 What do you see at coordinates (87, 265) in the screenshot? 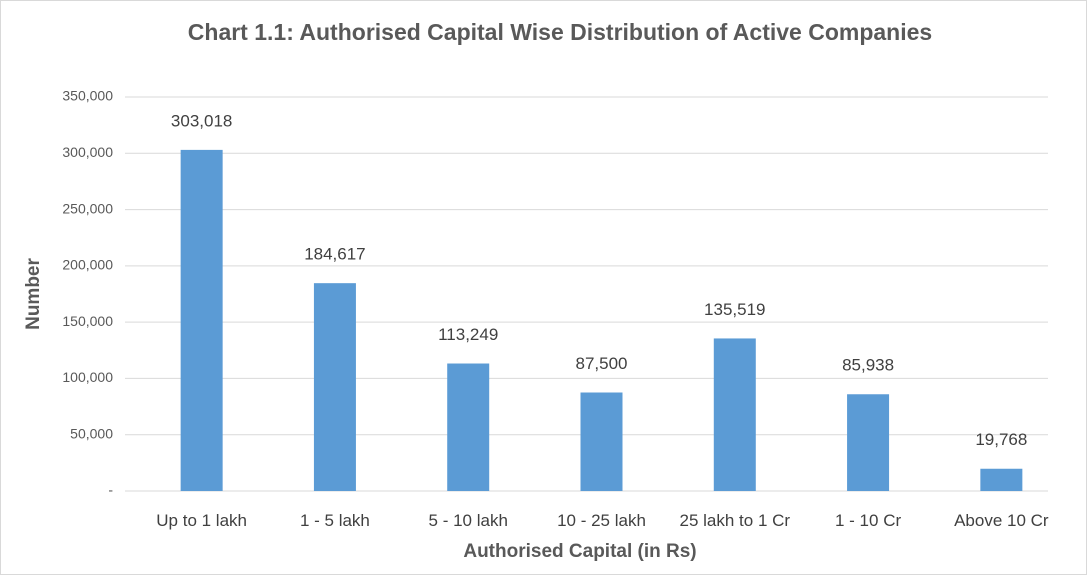
I see `y-tick-label: 200,000` at bounding box center [87, 265].